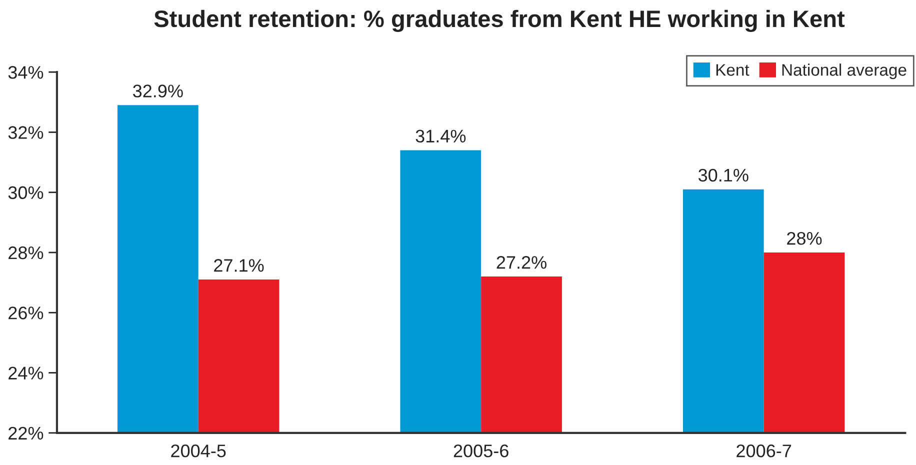 The image size is (916, 465). I want to click on y-tick-label: 24%, so click(26, 373).